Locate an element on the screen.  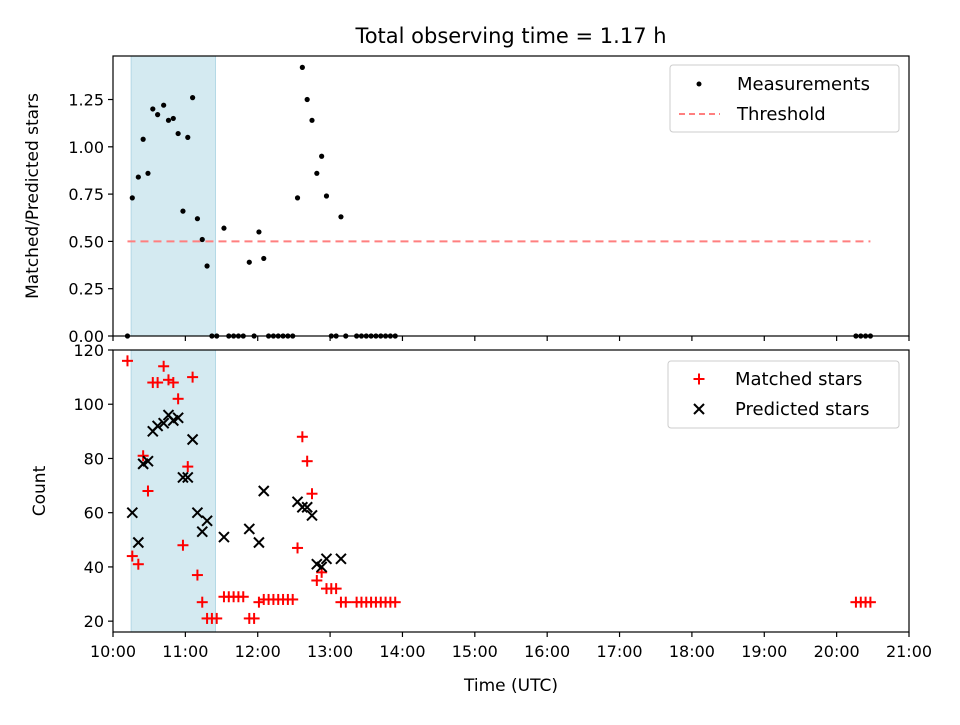
x-tick-label: 17:00 is located at coordinates (619, 651).